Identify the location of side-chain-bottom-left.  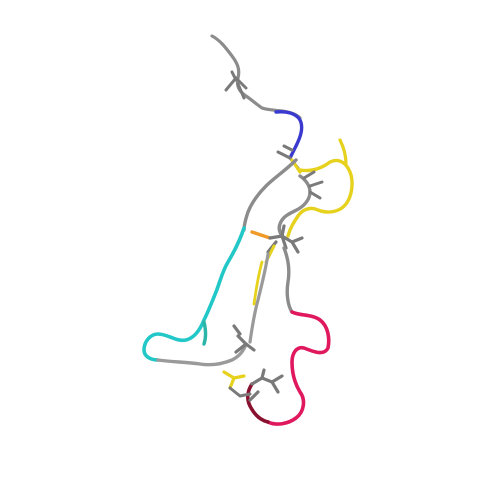
(240, 392).